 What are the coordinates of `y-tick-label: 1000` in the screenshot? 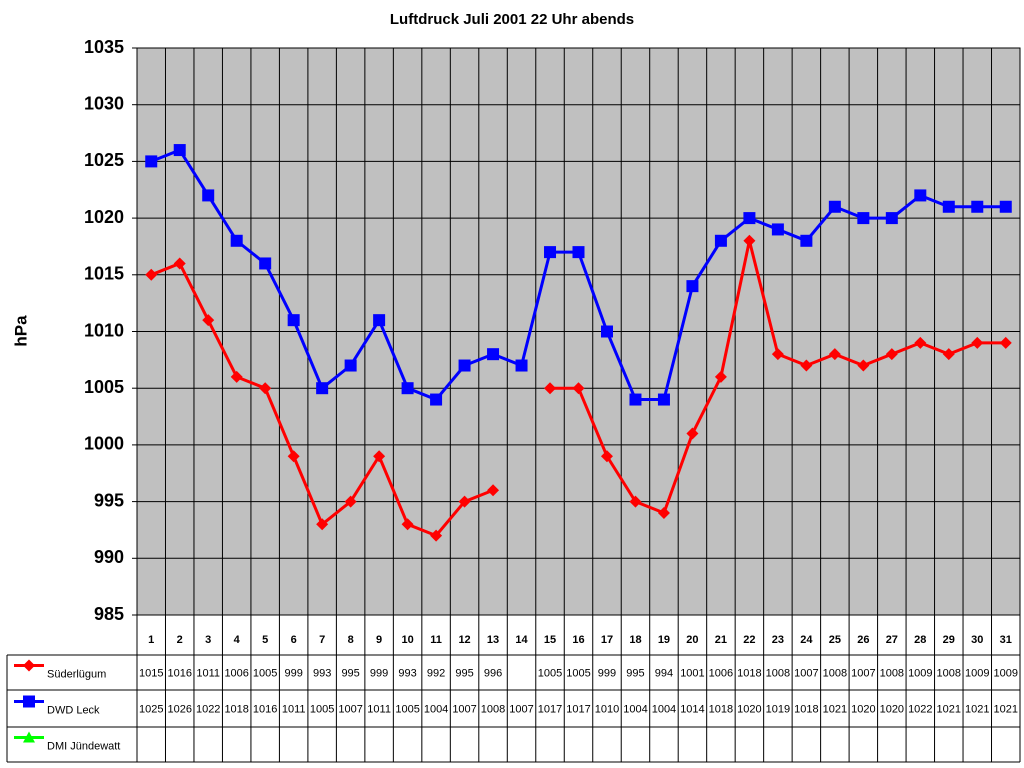 It's located at (104, 444).